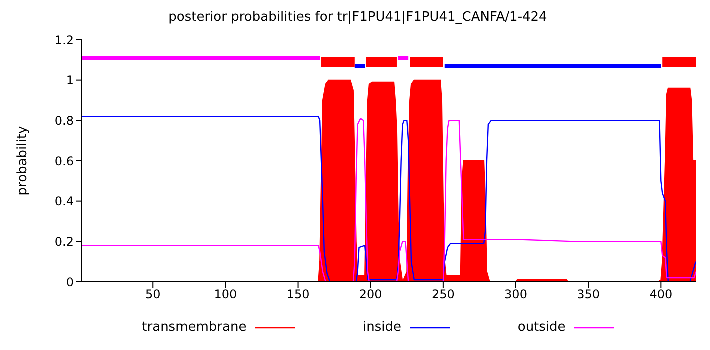 This screenshot has width=710, height=350. I want to click on y-tick-label: 0.6, so click(64, 161).